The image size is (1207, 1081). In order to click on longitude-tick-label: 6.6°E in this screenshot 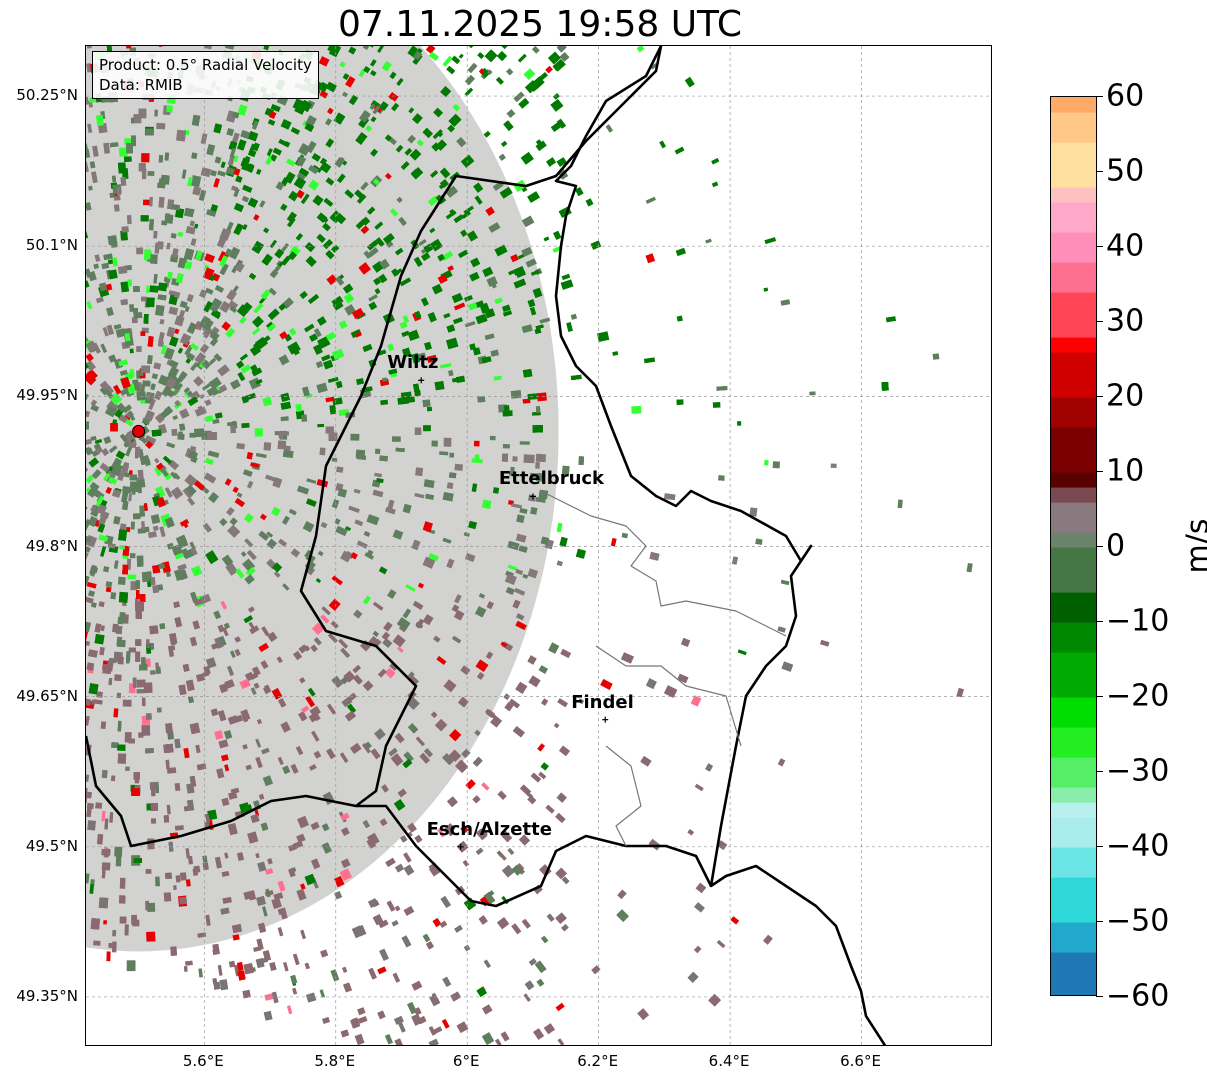, I will do `click(860, 1061)`.